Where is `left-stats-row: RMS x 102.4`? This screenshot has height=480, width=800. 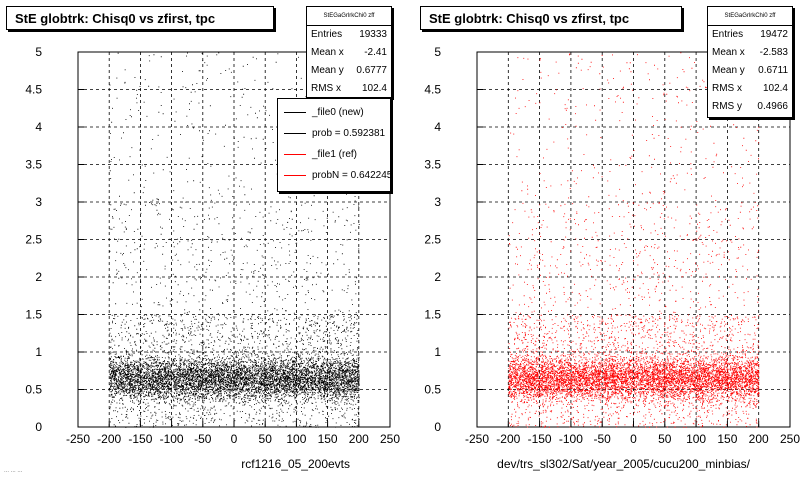 left-stats-row: RMS x 102.4 is located at coordinates (349, 88).